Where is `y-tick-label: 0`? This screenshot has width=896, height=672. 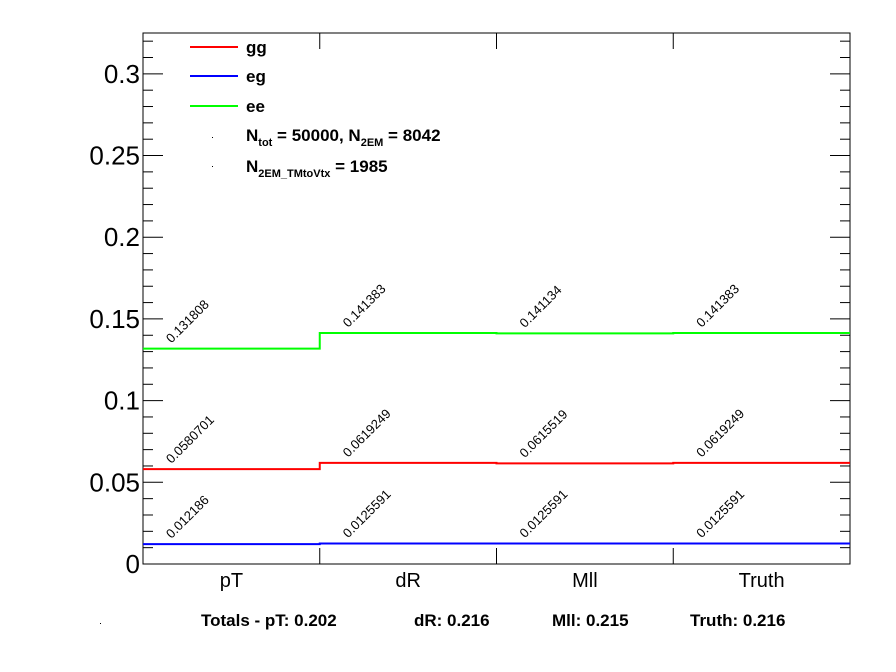
y-tick-label: 0 is located at coordinates (133, 564).